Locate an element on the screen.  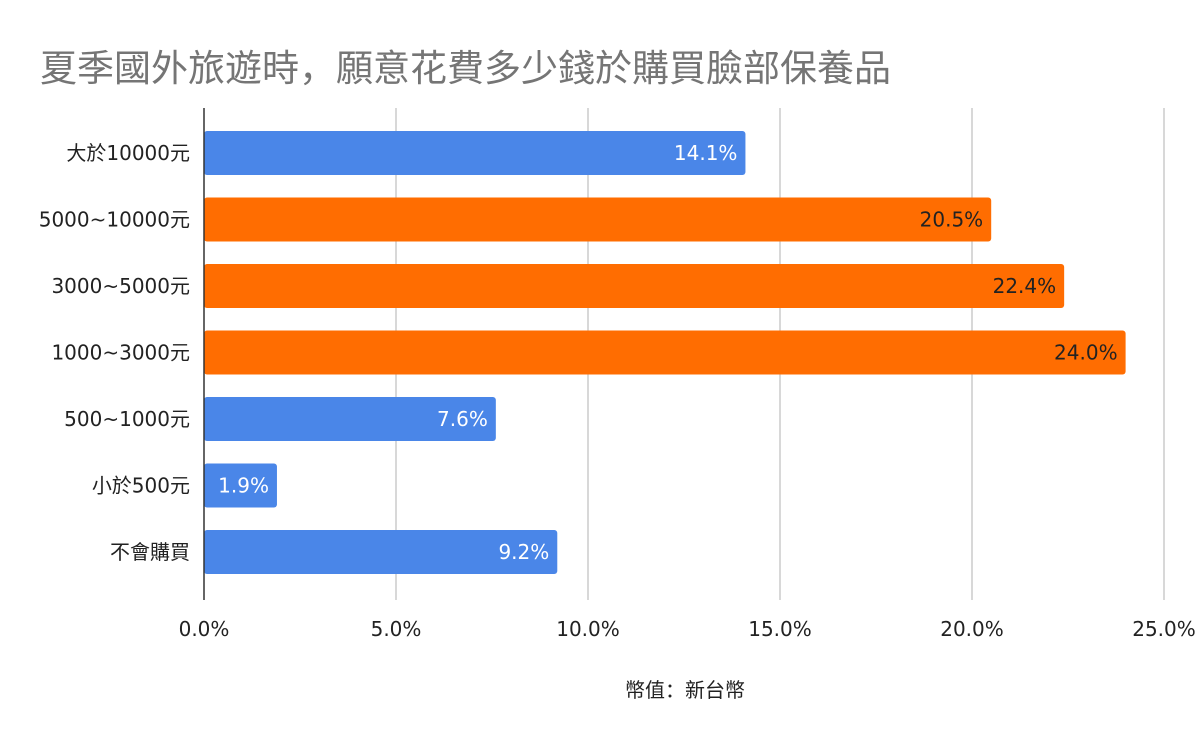
chart-title: 夏季國外旅遊時，願意花費多少錢於購買臉部保養品 is located at coordinates (465, 68).